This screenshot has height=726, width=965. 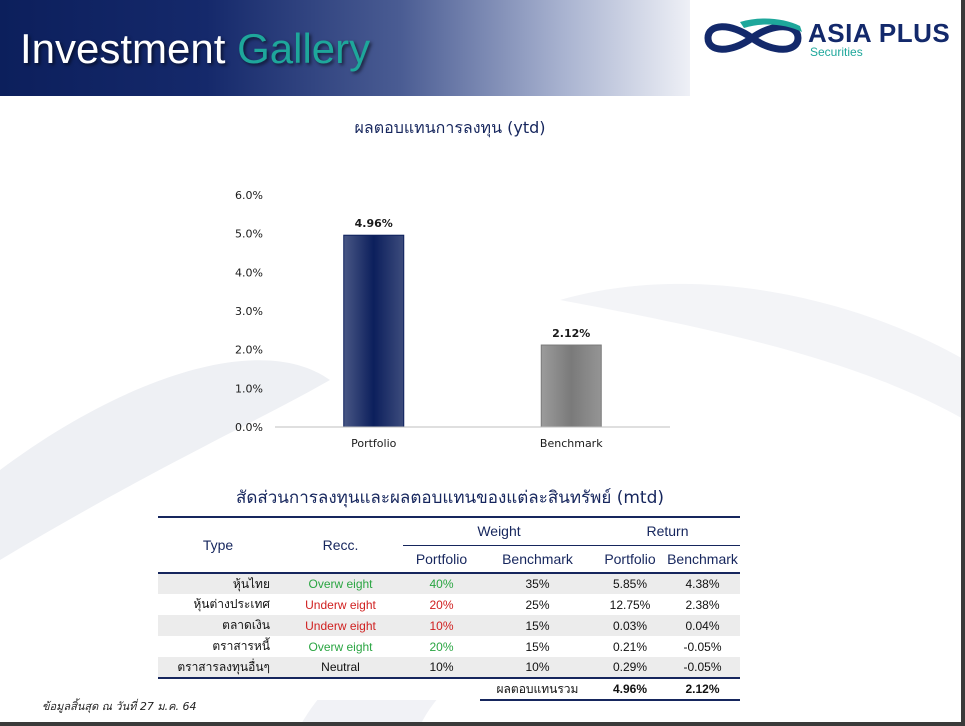 I want to click on header-weight-portfolio: Portfolio, so click(x=441, y=559).